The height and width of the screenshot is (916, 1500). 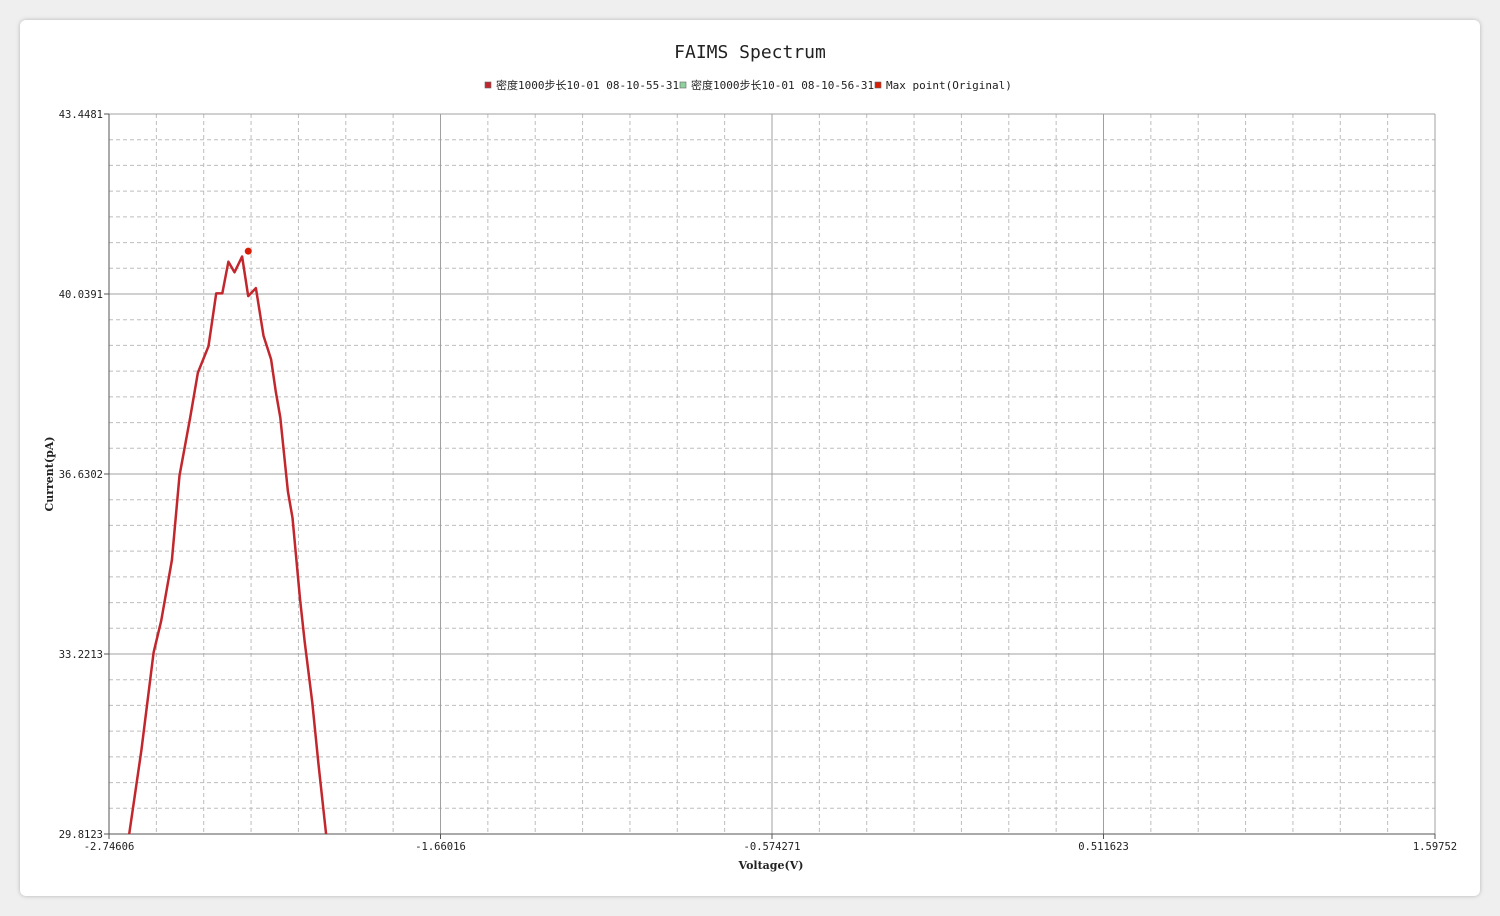 What do you see at coordinates (81, 475) in the screenshot?
I see `y-tick-label: 36.6302` at bounding box center [81, 475].